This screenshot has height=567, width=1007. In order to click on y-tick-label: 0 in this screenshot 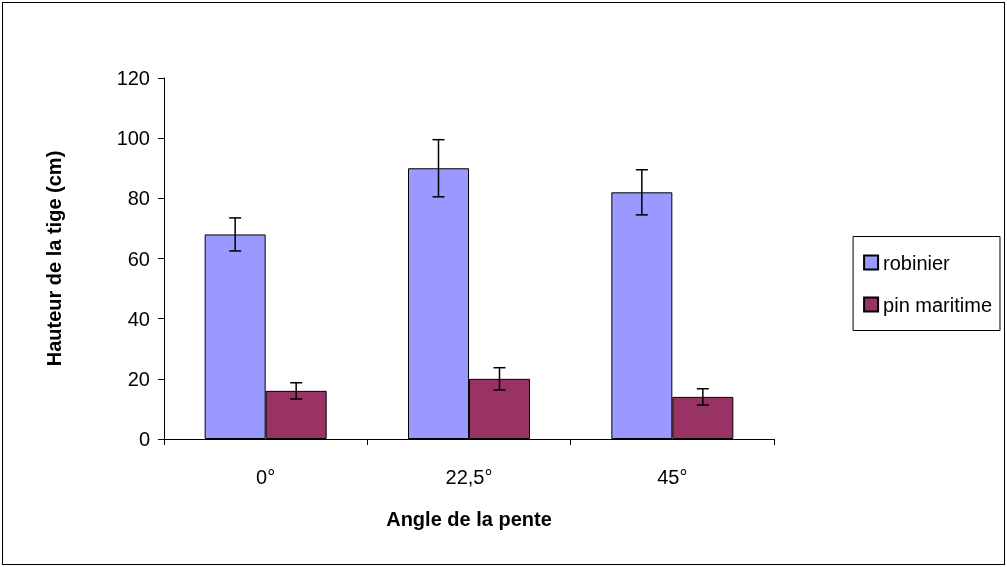, I will do `click(144, 439)`.